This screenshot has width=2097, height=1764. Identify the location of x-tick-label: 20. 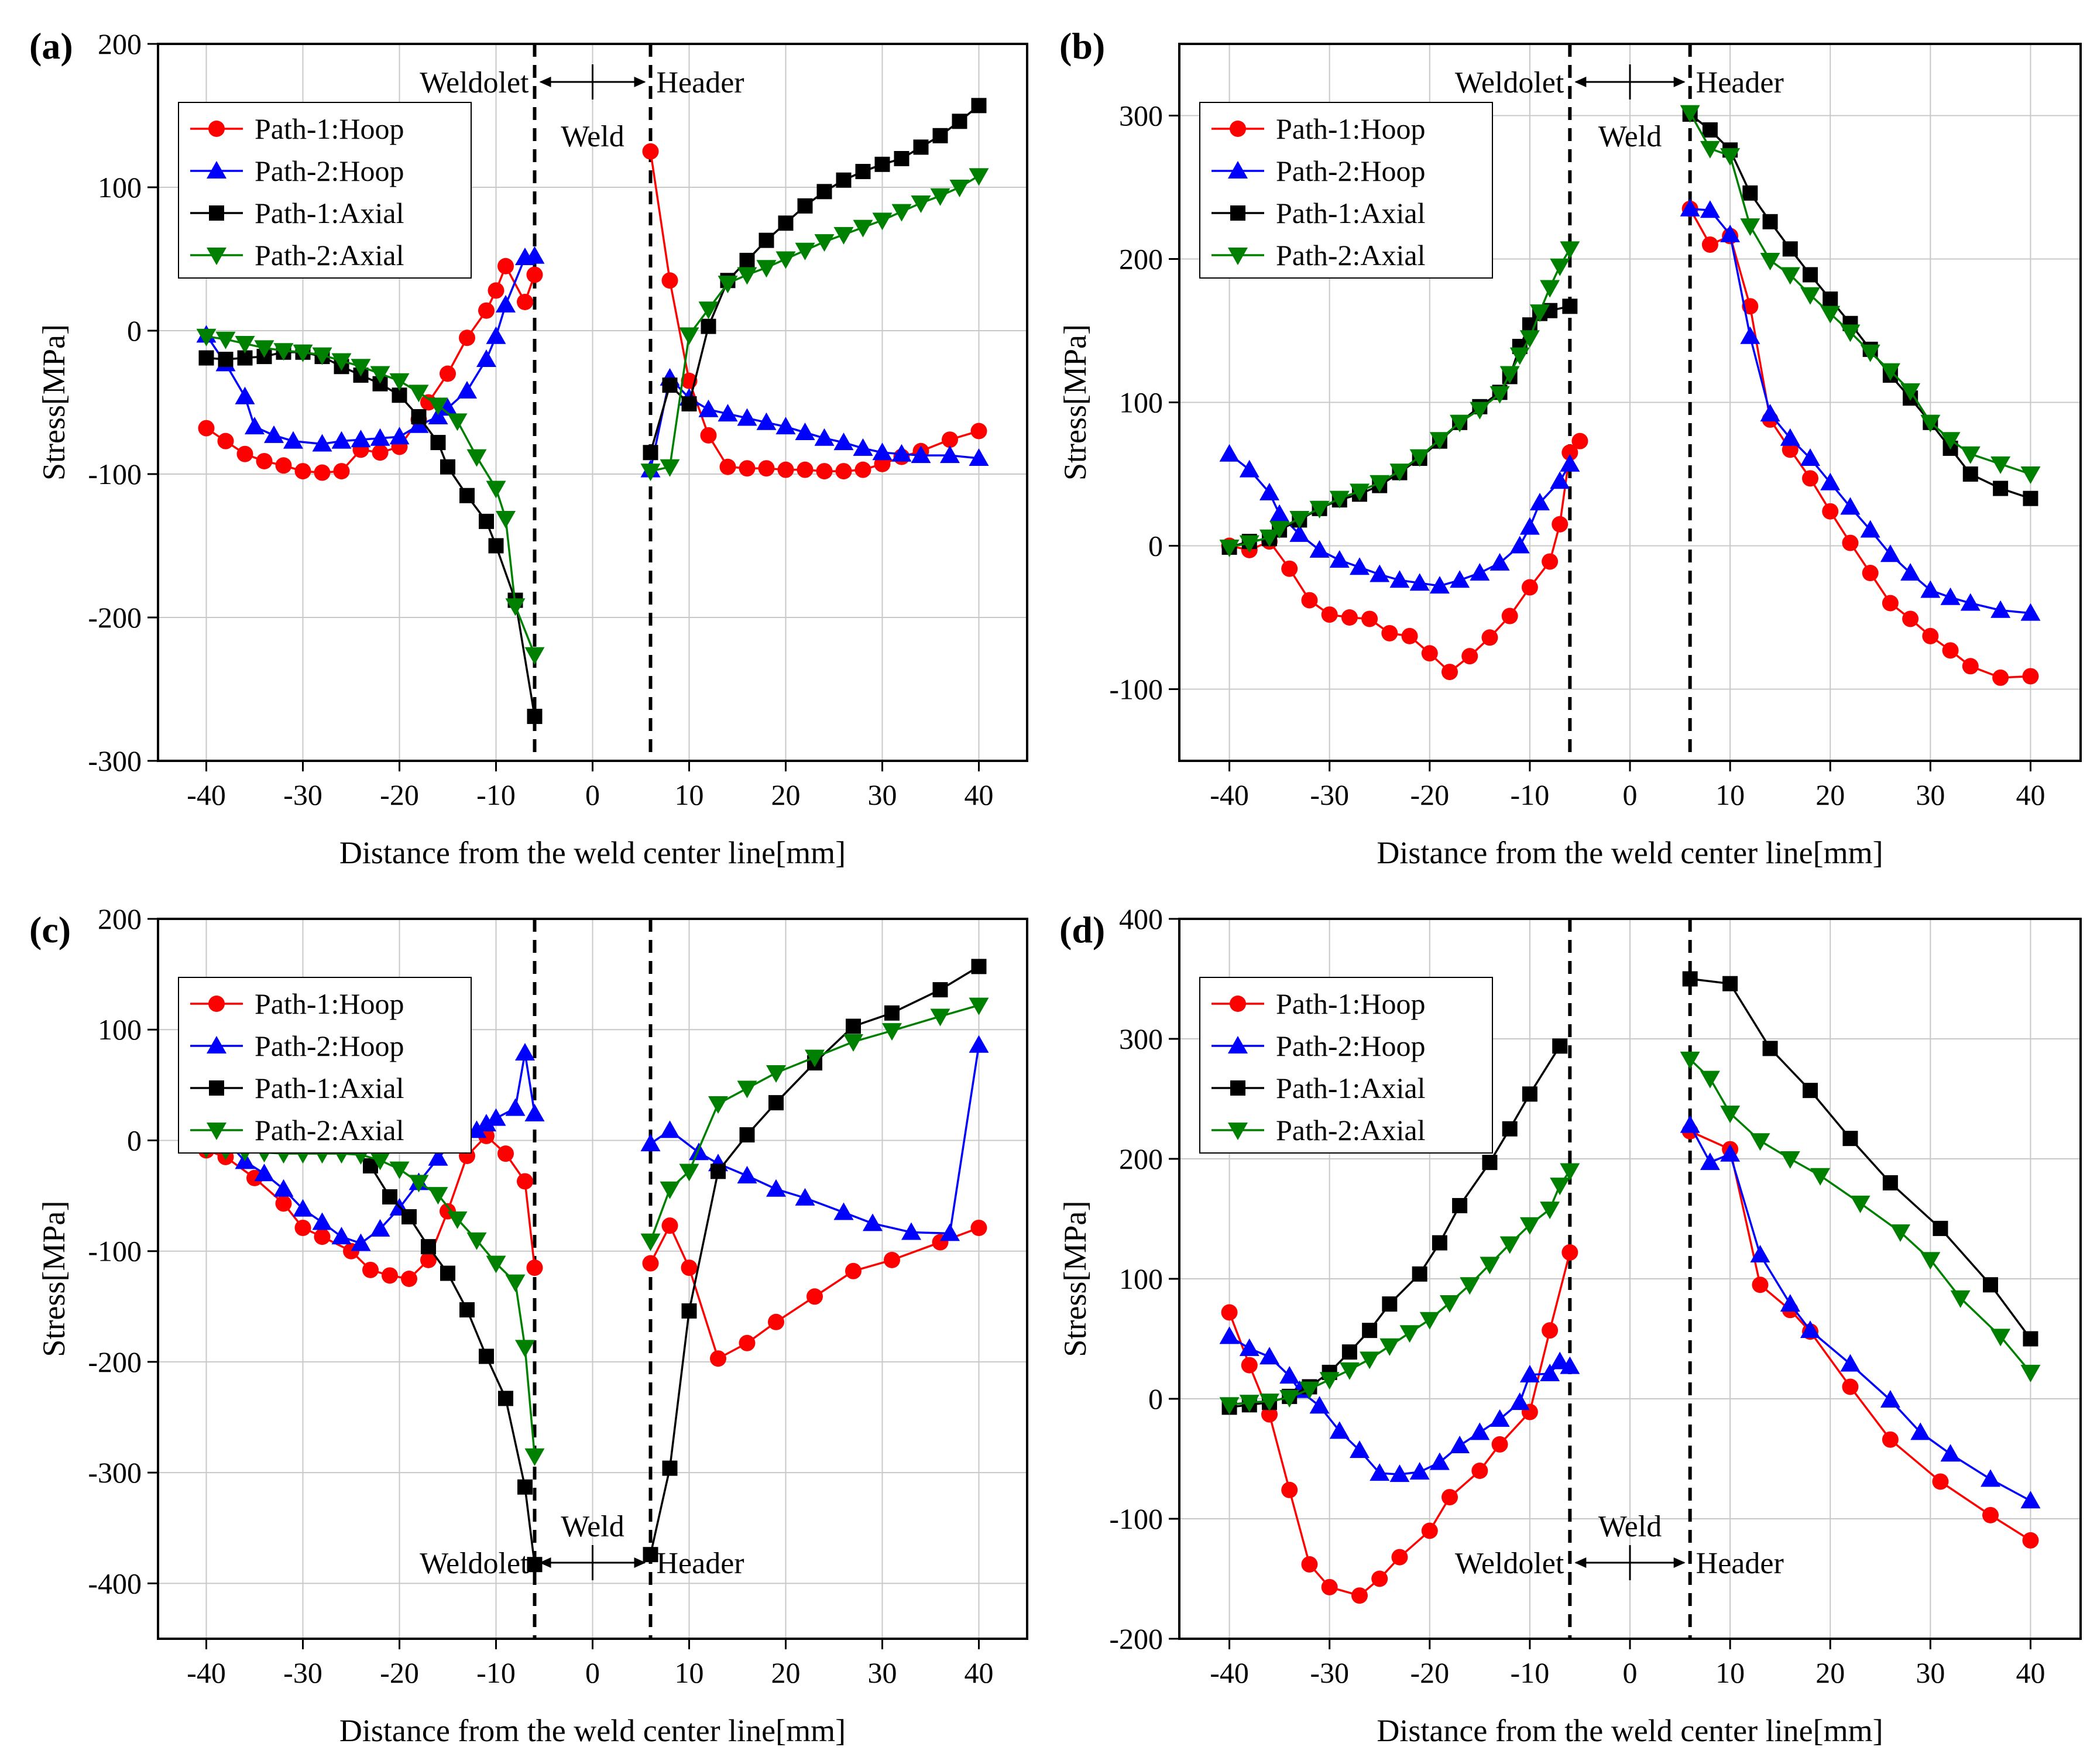
(1830, 795).